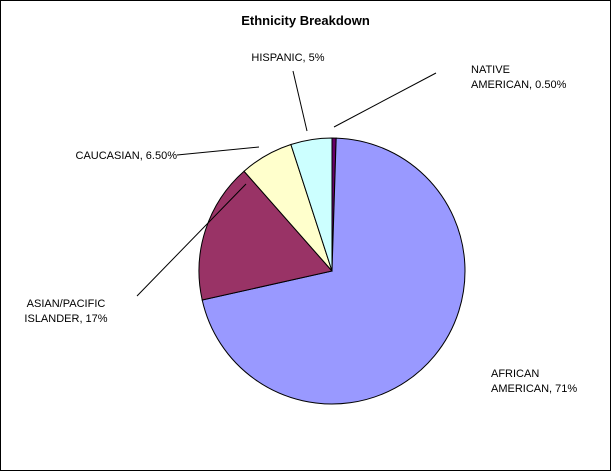 Image resolution: width=611 pixels, height=471 pixels. I want to click on data-label: ASIAN/PACIFIC ISLANDER, 17%, so click(65, 311).